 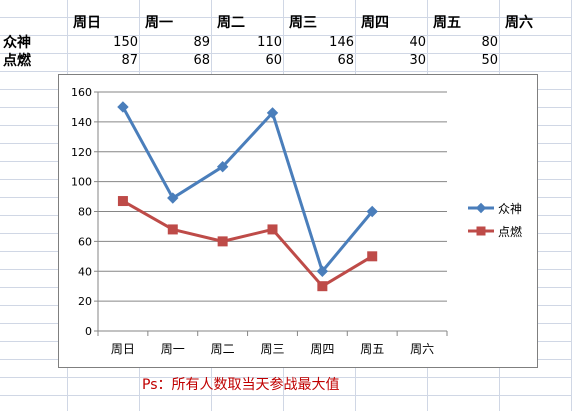 What do you see at coordinates (17, 61) in the screenshot?
I see `row-label: 点燃` at bounding box center [17, 61].